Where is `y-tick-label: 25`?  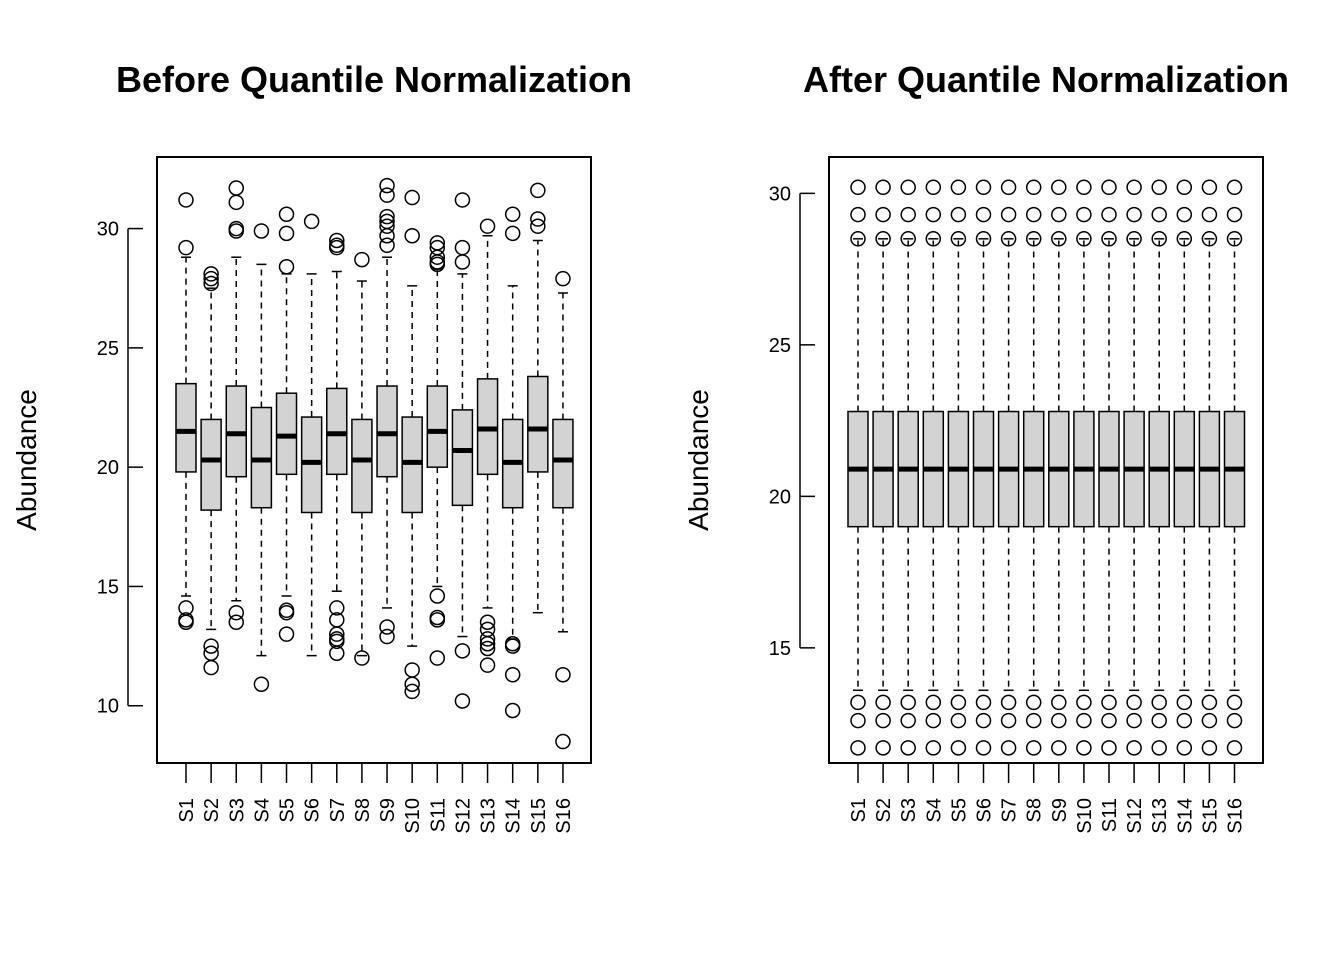 y-tick-label: 25 is located at coordinates (108, 349).